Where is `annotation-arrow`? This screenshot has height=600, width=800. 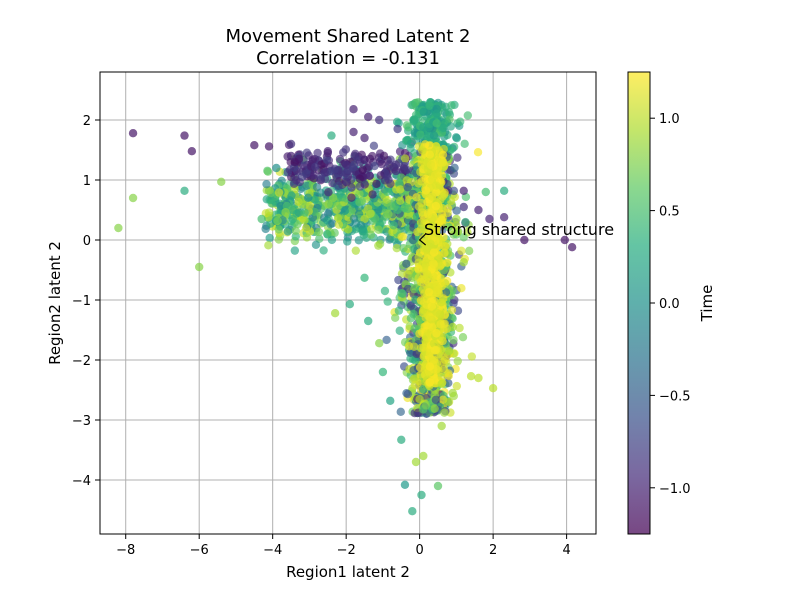 annotation-arrow is located at coordinates (422, 239).